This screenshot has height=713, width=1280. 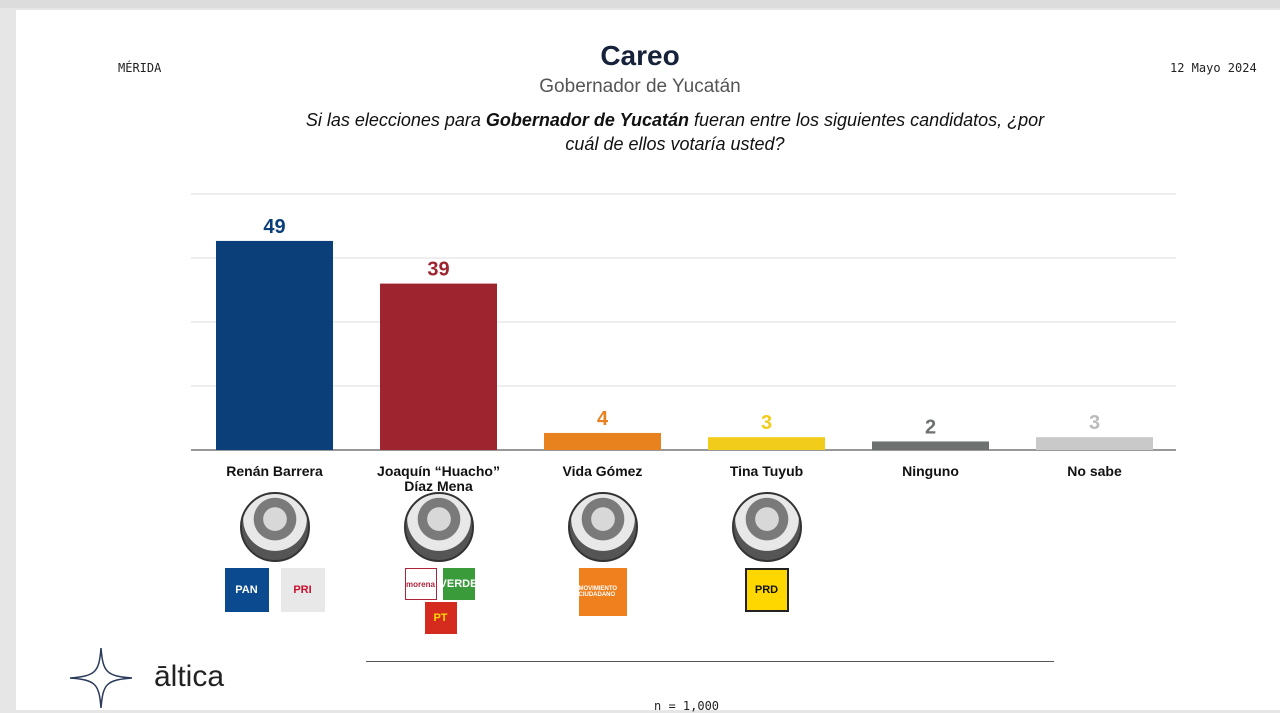 What do you see at coordinates (140, 68) in the screenshot?
I see `location-label: MÉRIDA` at bounding box center [140, 68].